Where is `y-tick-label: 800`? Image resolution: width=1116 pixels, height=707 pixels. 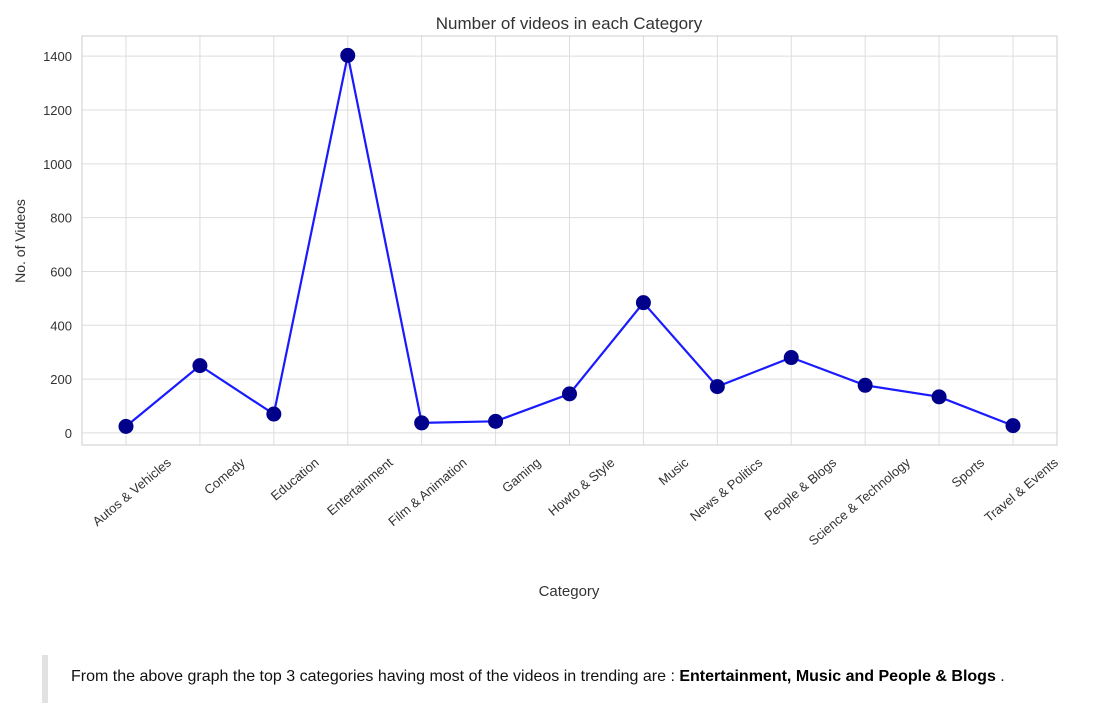 y-tick-label: 800 is located at coordinates (61, 218).